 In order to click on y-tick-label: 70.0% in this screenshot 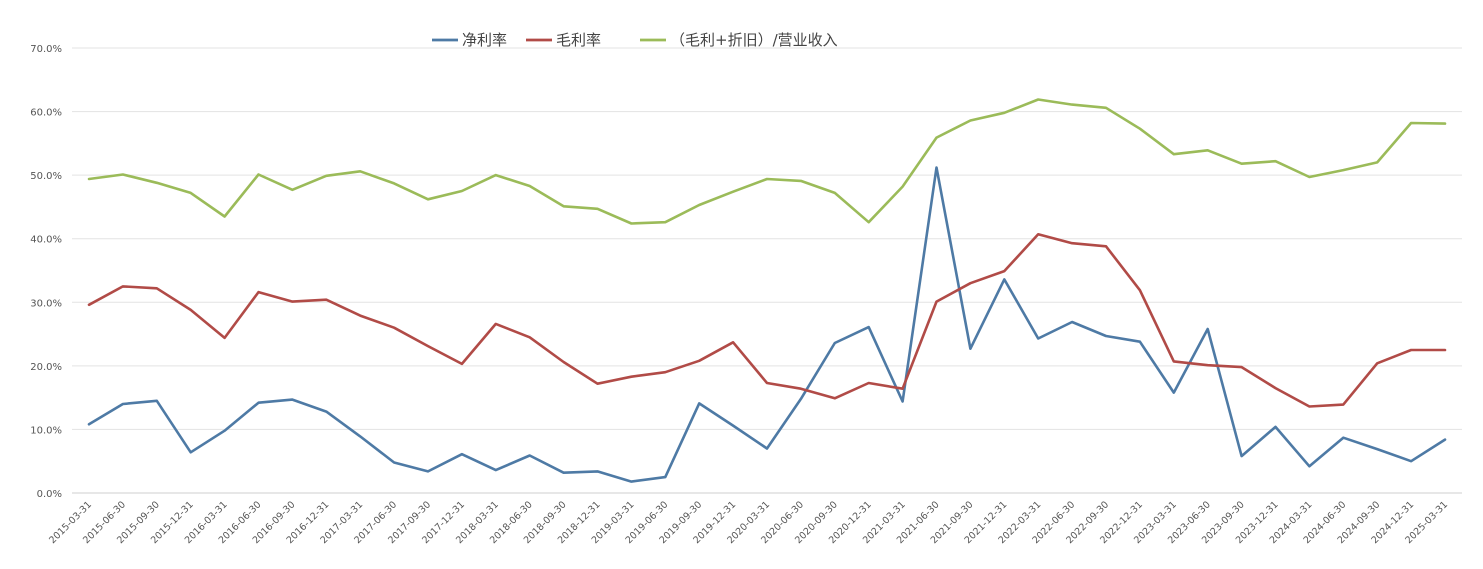, I will do `click(46, 49)`.